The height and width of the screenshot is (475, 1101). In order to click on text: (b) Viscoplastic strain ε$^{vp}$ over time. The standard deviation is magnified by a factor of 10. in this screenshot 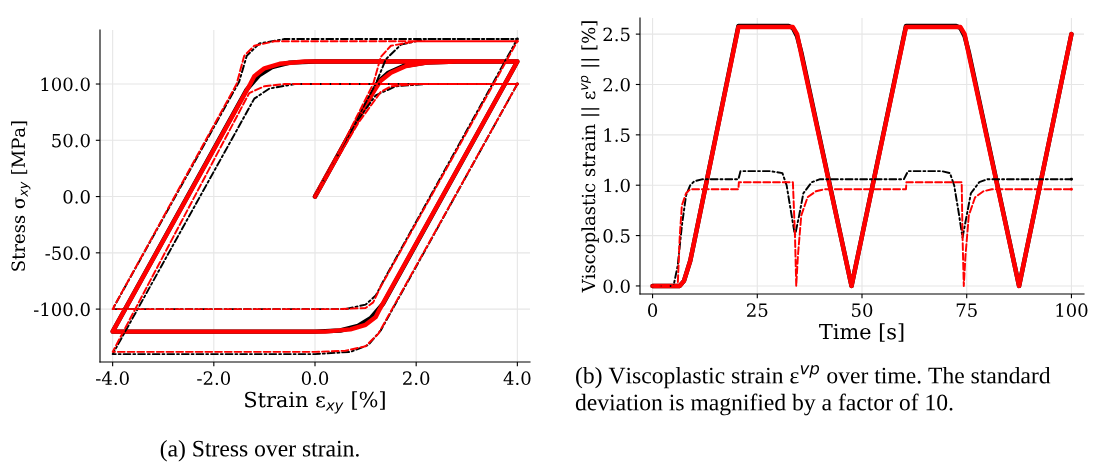, I will do `click(813, 390)`.